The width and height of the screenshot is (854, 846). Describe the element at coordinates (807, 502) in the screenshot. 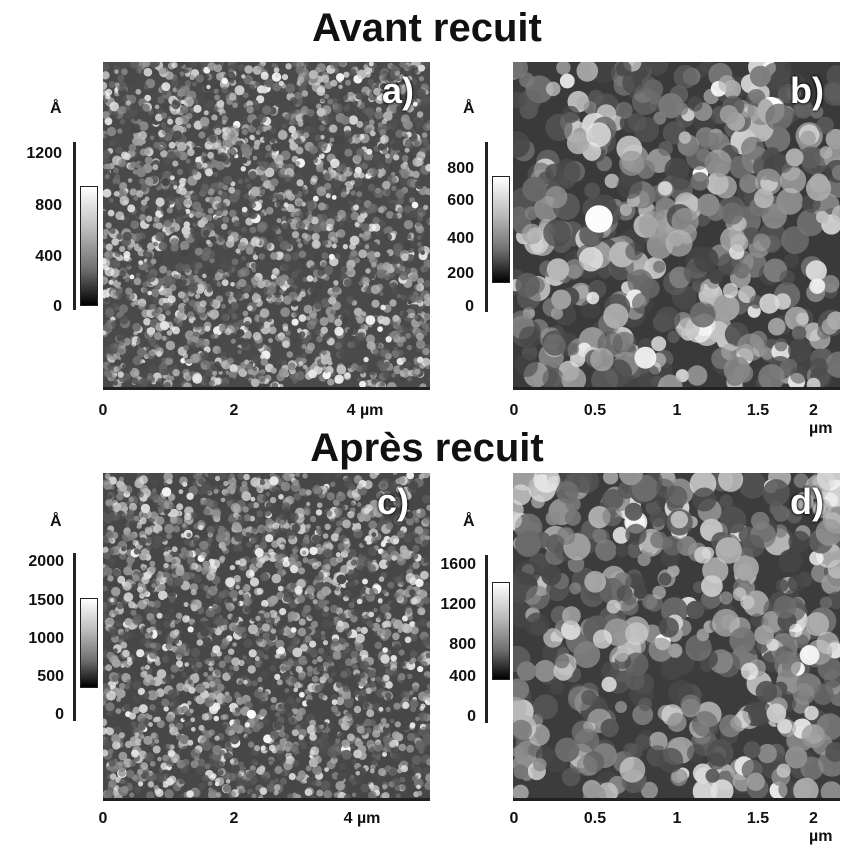

I see `panel-letter-d: d)` at that location.